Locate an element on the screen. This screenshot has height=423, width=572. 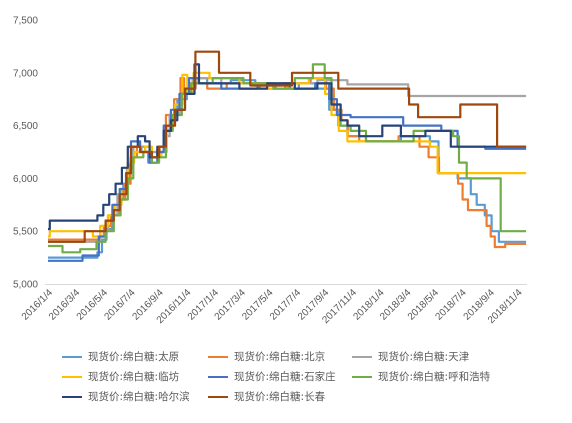
legend-label-beijing: 现货价:绵白糖:北京 is located at coordinates (280, 357).